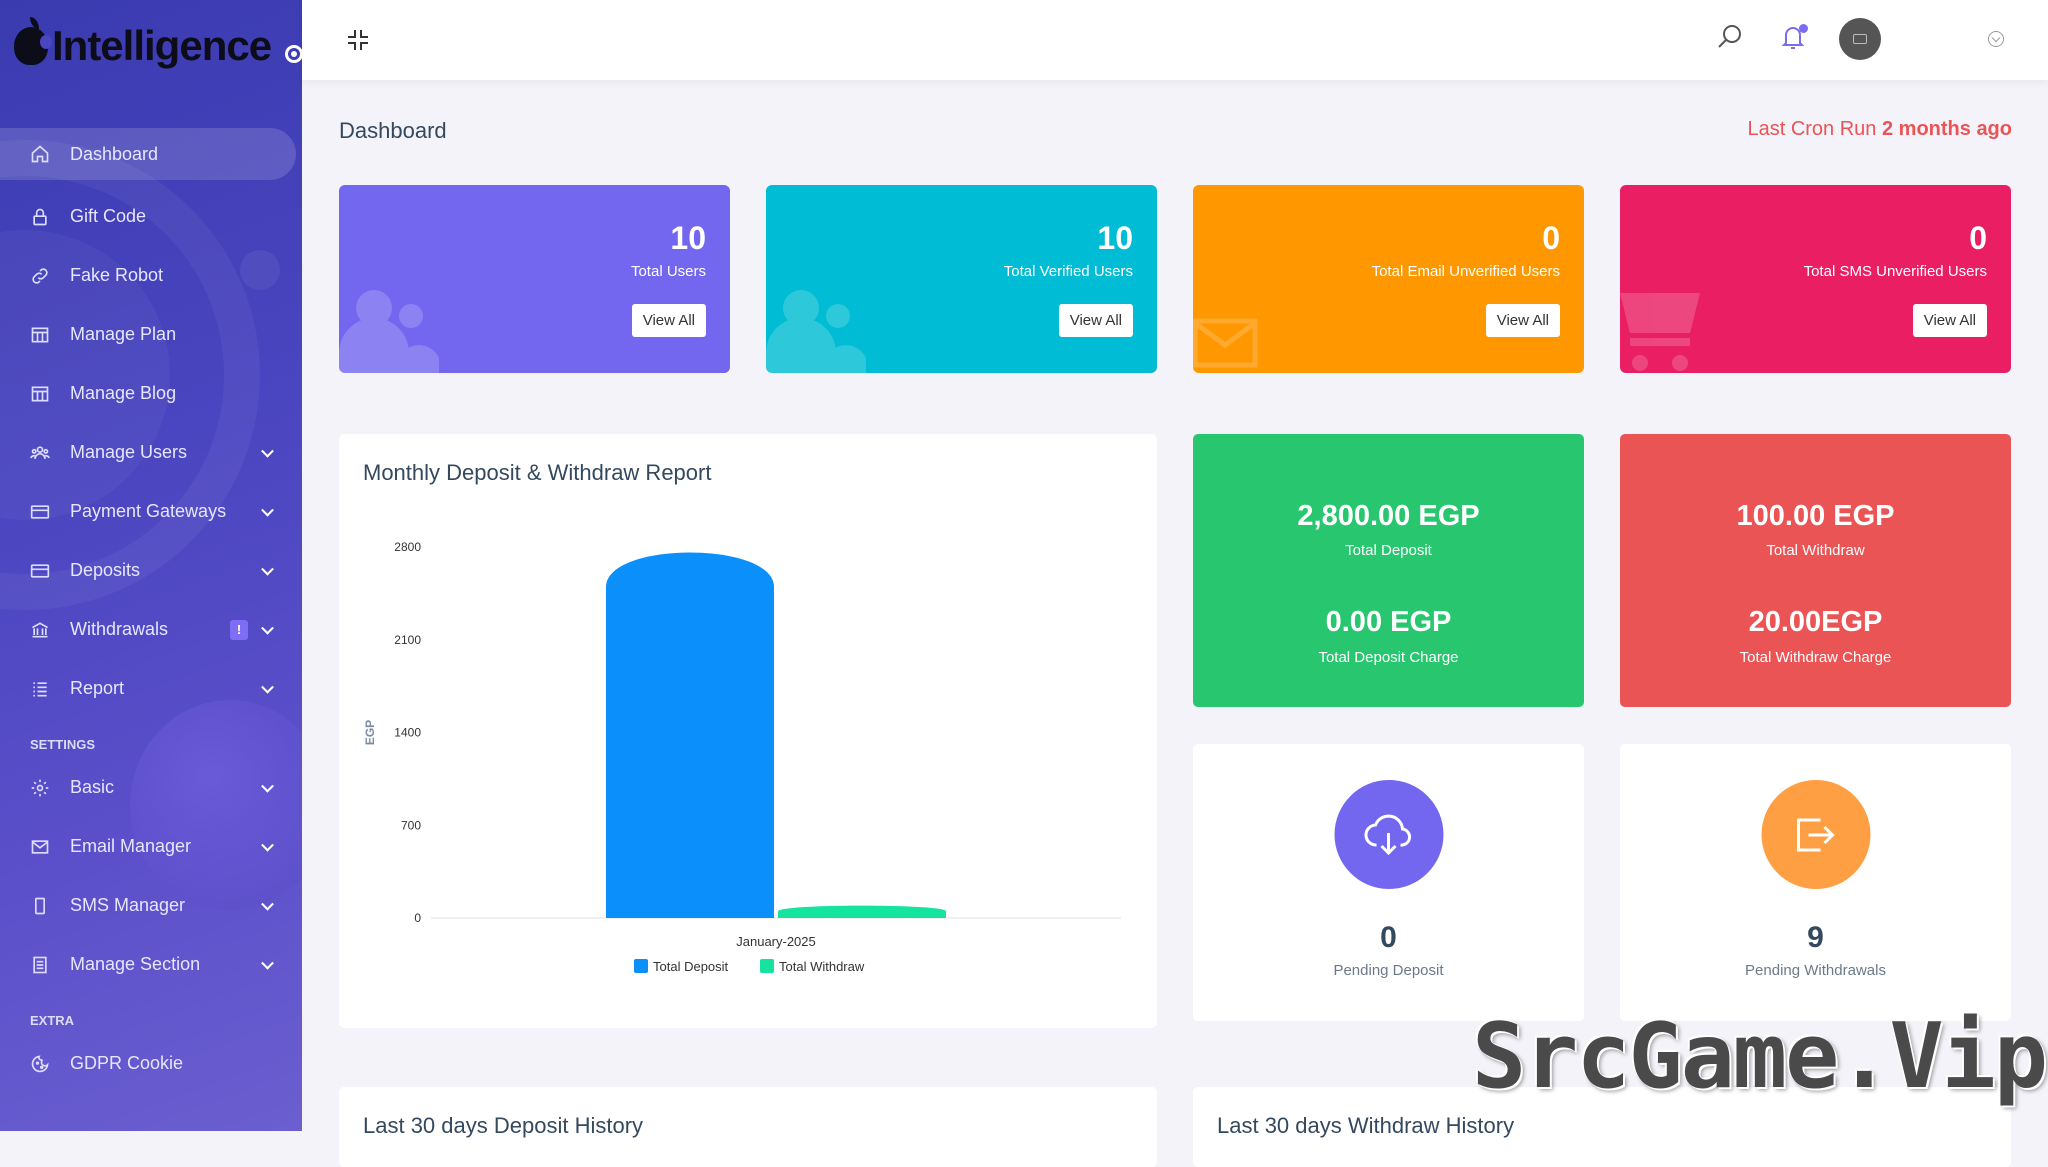  What do you see at coordinates (1388, 882) in the screenshot?
I see `pending-deposit-card: 0 Pending Deposit` at bounding box center [1388, 882].